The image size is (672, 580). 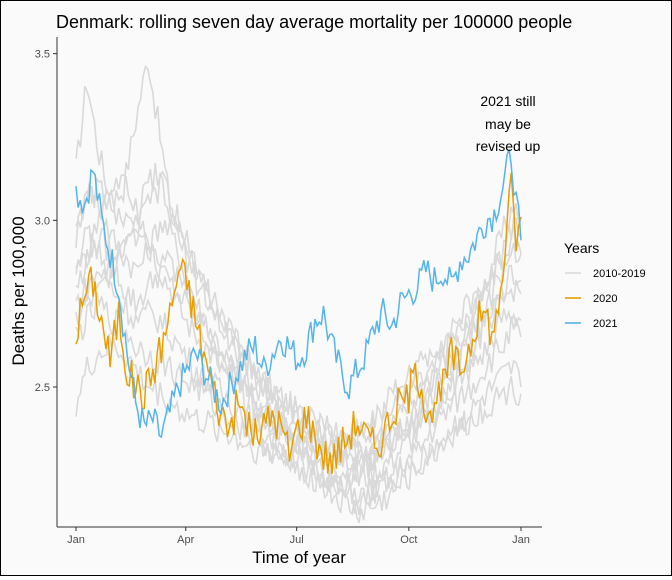 I want to click on annotation-line-2: may be, so click(x=508, y=124).